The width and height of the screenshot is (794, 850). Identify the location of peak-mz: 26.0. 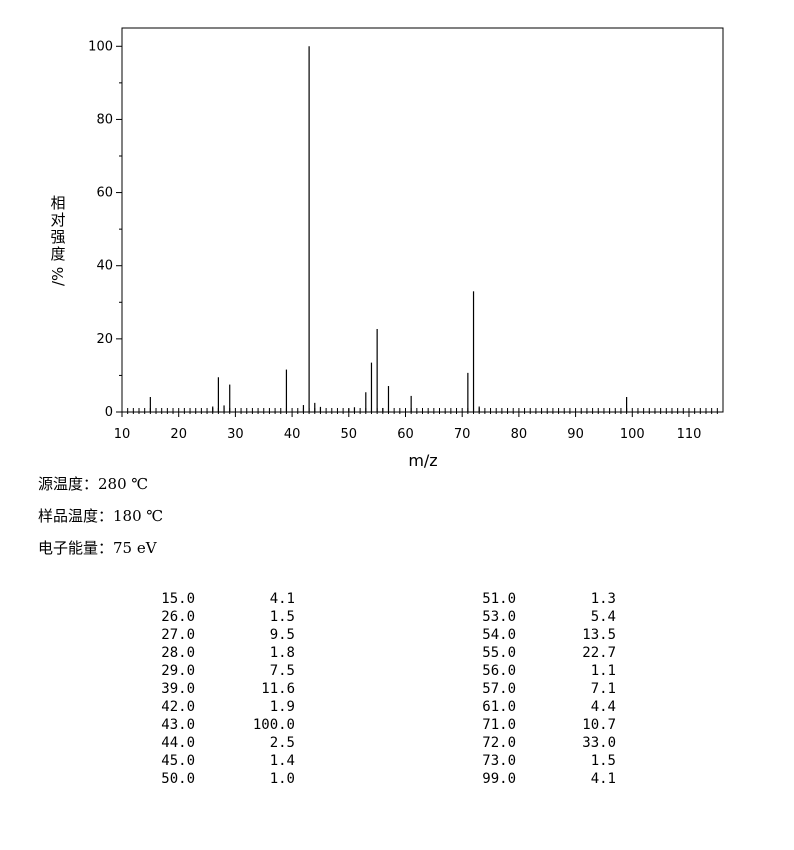
(178, 617).